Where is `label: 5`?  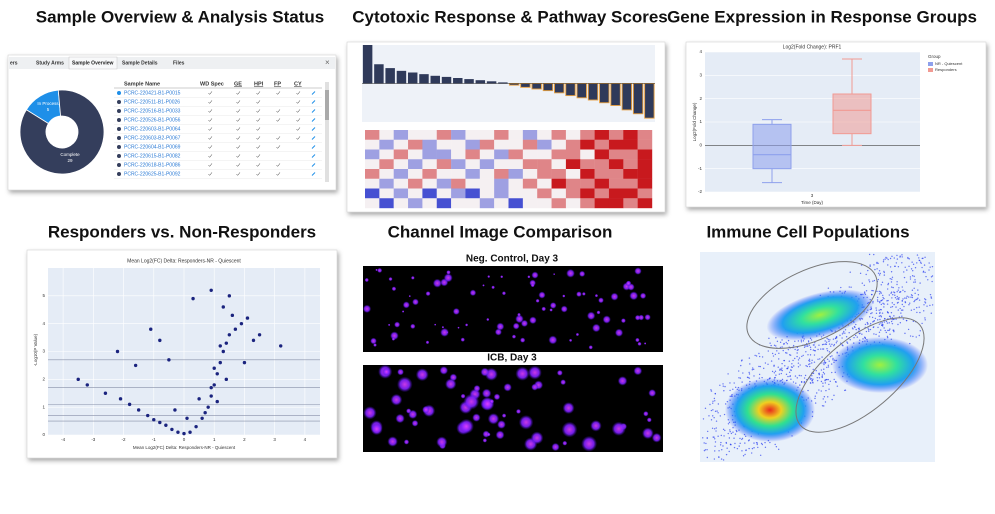 label: 5 is located at coordinates (48, 109).